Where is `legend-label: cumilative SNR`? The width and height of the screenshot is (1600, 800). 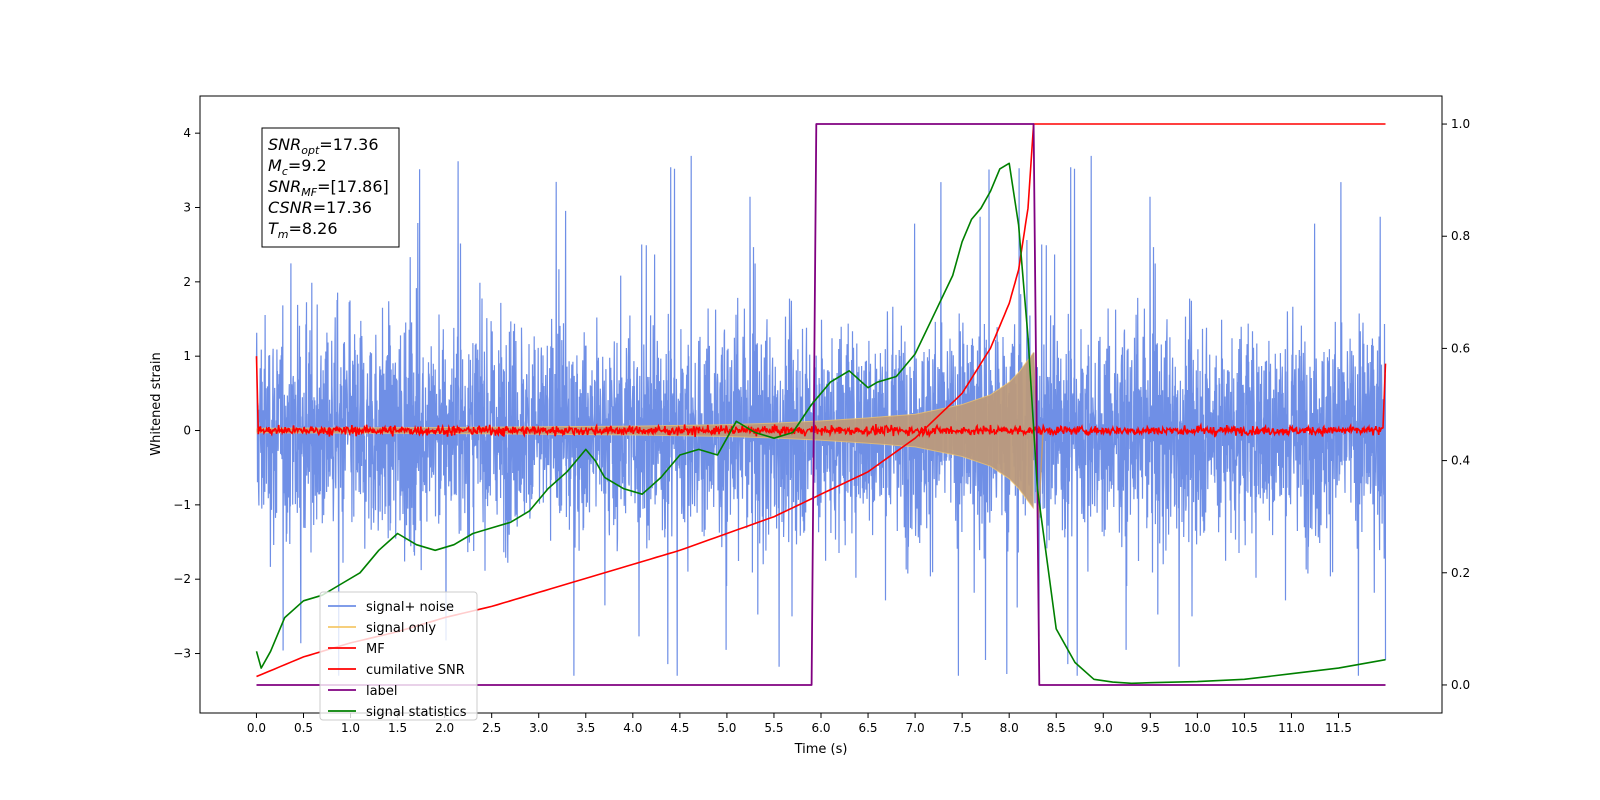 legend-label: cumilative SNR is located at coordinates (415, 670).